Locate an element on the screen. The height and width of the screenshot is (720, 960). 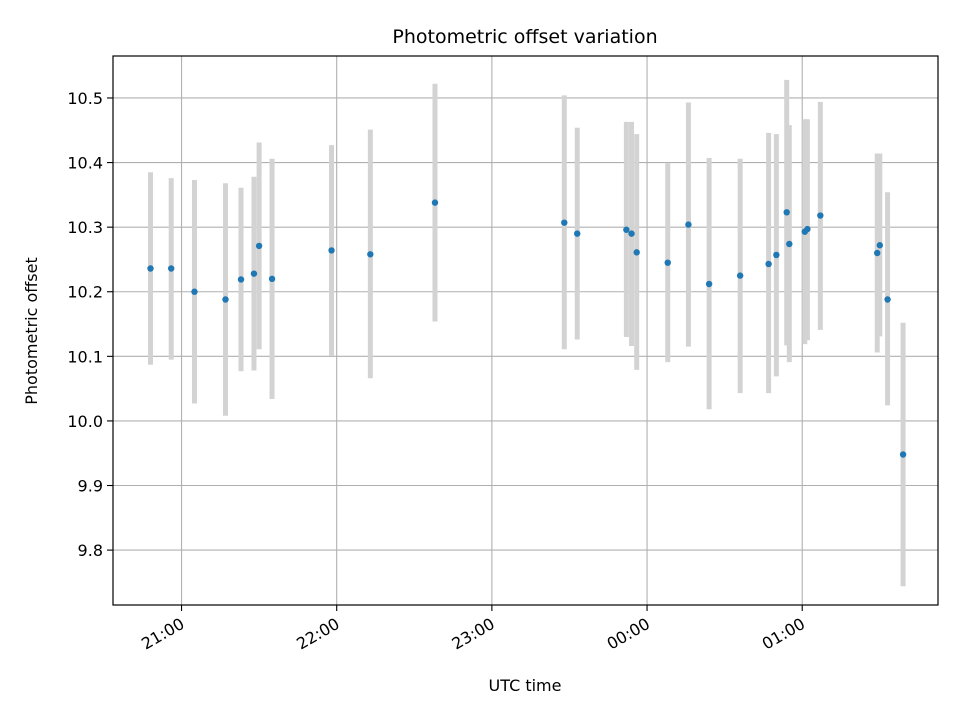
x-tick-label: 23:00 is located at coordinates (472, 634).